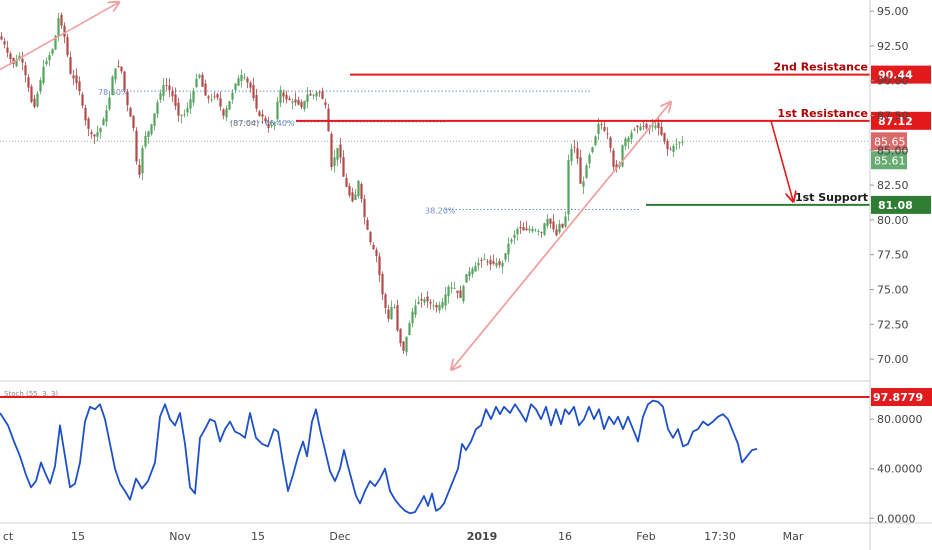 This screenshot has height=550, width=932. I want to click on price-tick-label: 72.50, so click(893, 324).